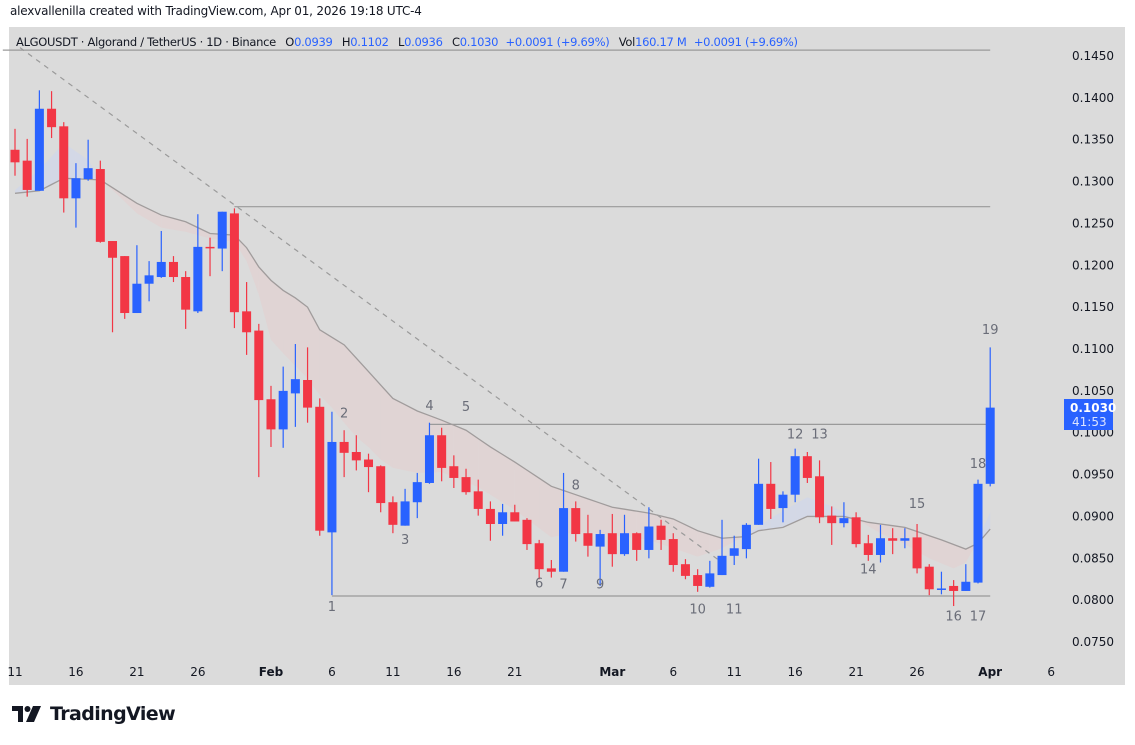 This screenshot has height=745, width=1135. I want to click on low-label: L, so click(401, 42).